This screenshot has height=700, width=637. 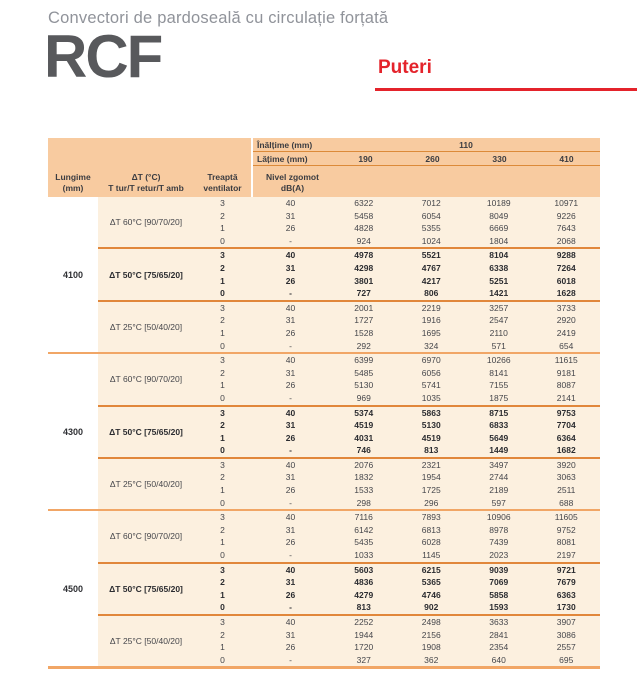 I want to click on power-value-cell: 9039, so click(x=499, y=569).